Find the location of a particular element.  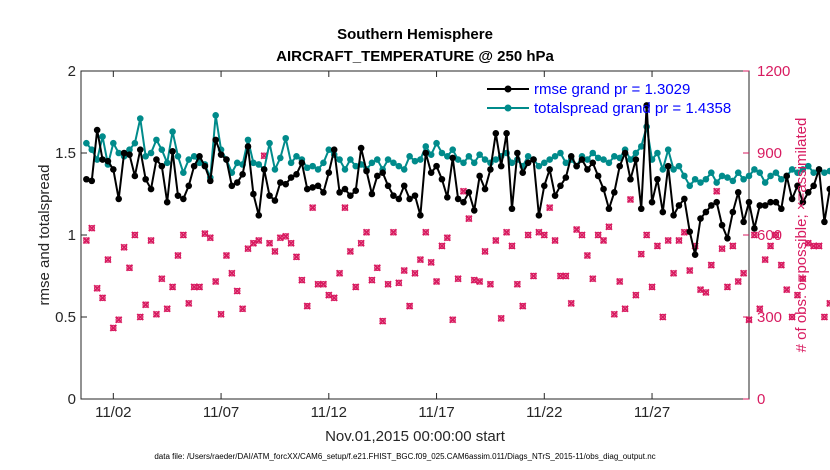

left-axis-ticks: 0 0.5 1 1.5 2 is located at coordinates (71, 235).